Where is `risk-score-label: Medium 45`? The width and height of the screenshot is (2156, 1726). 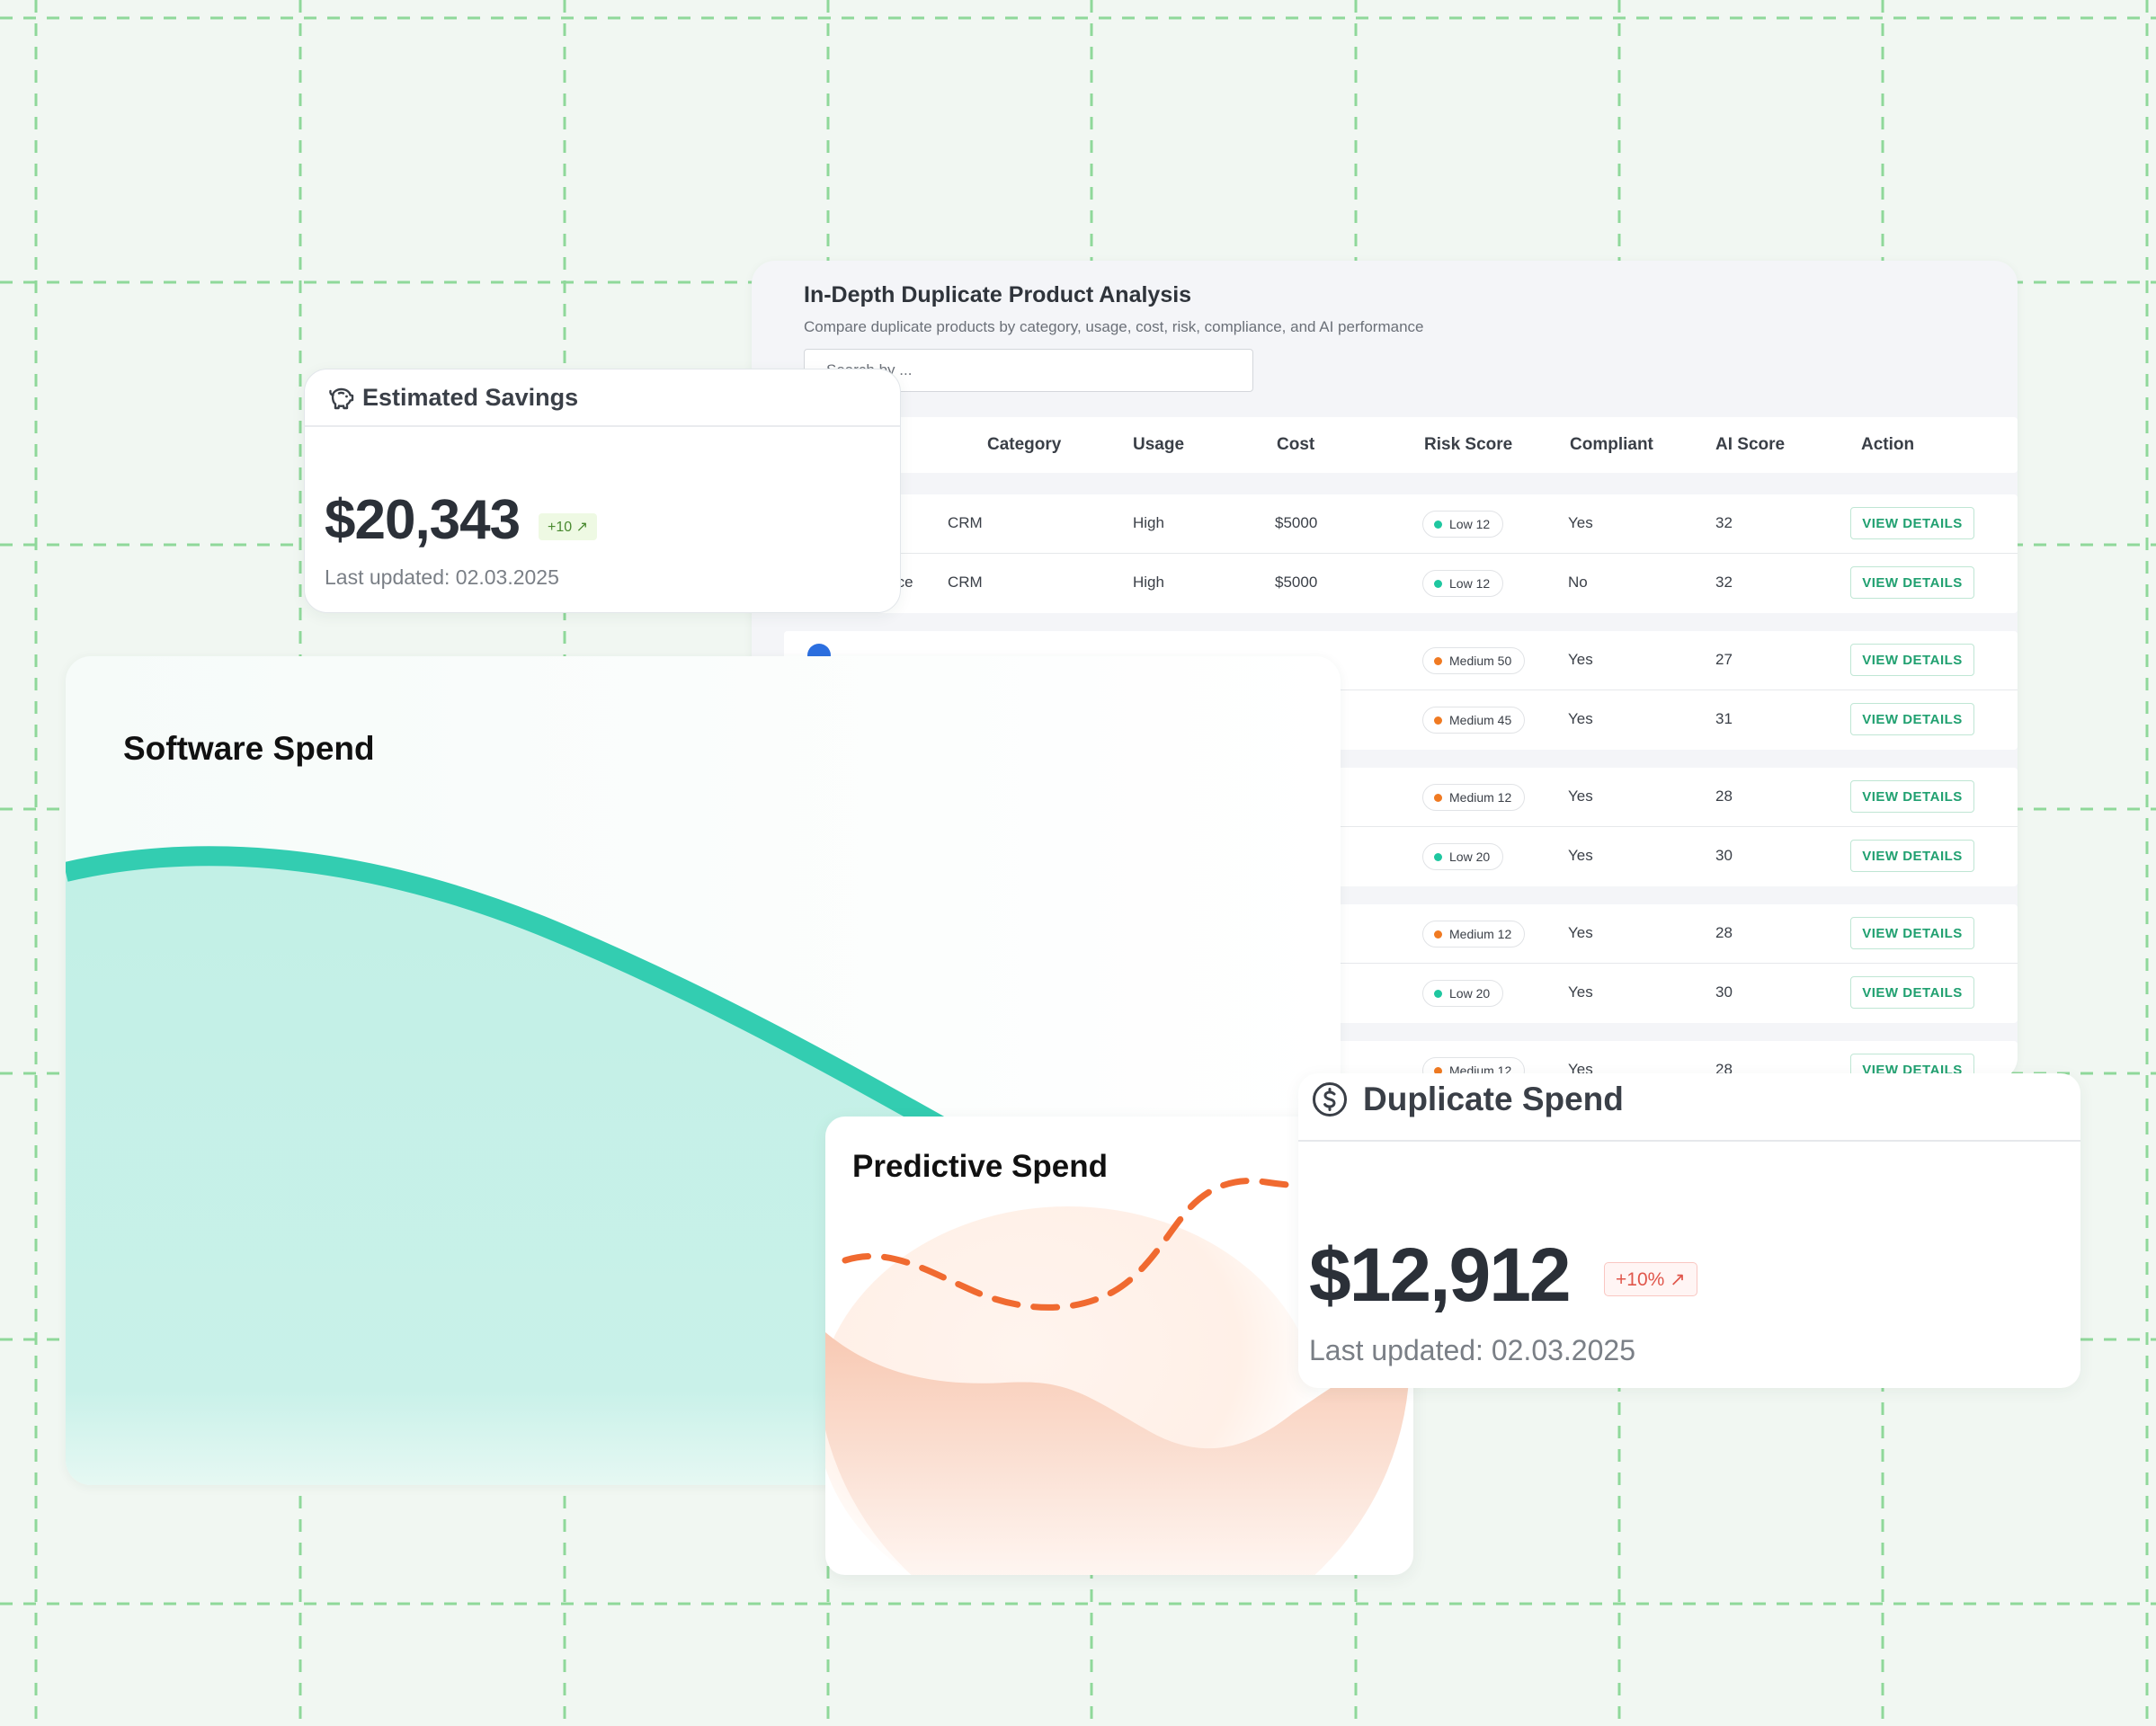
risk-score-label: Medium 45 is located at coordinates (1481, 720).